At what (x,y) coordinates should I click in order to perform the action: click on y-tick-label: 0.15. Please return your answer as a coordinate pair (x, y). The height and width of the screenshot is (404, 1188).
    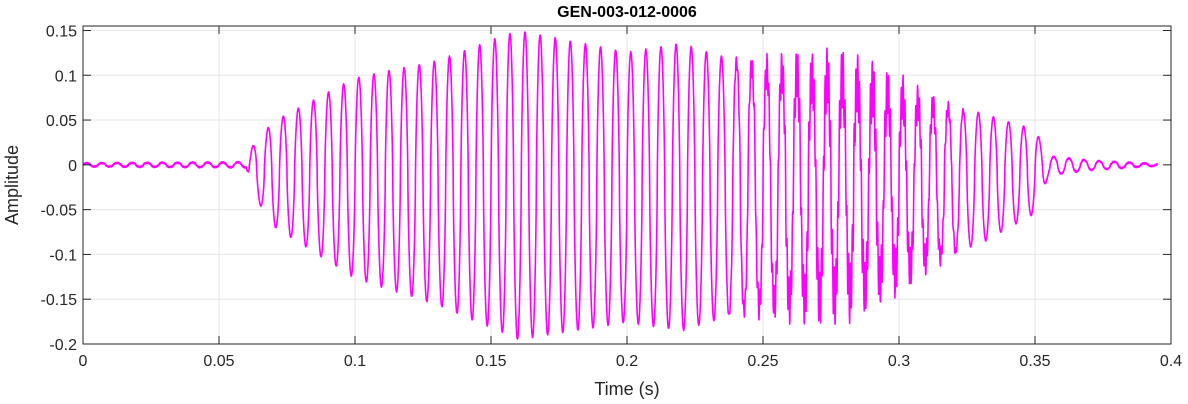
    Looking at the image, I should click on (61, 31).